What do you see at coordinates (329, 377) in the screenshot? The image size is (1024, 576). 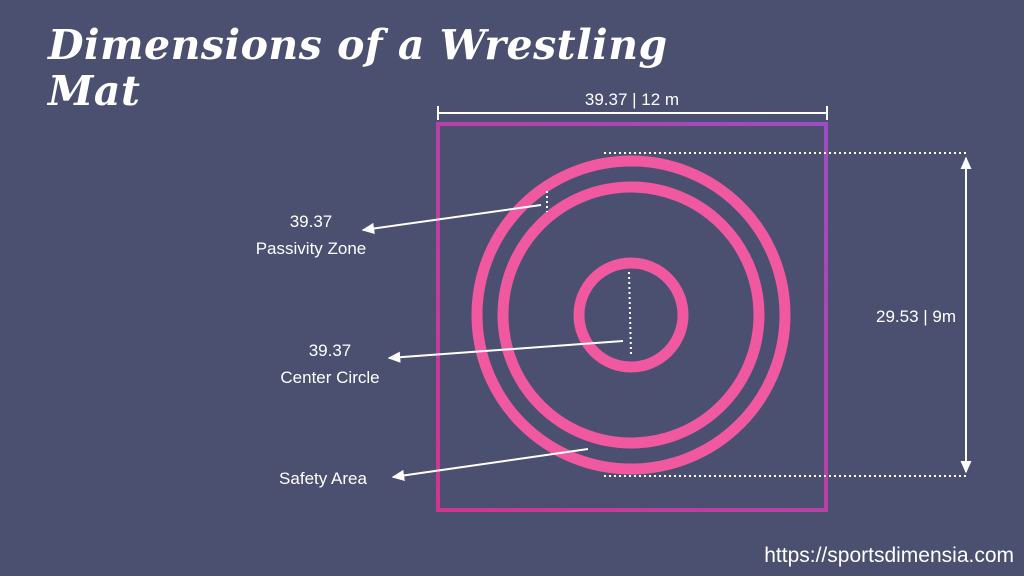 I see `center-circle-label: Center Circle` at bounding box center [329, 377].